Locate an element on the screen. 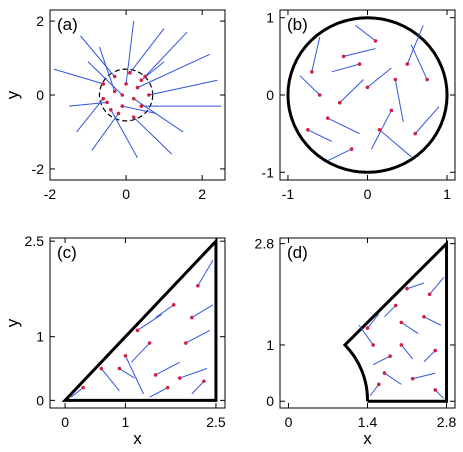 The width and height of the screenshot is (463, 452). panel-a-ytick-label: -2 is located at coordinates (38, 169).